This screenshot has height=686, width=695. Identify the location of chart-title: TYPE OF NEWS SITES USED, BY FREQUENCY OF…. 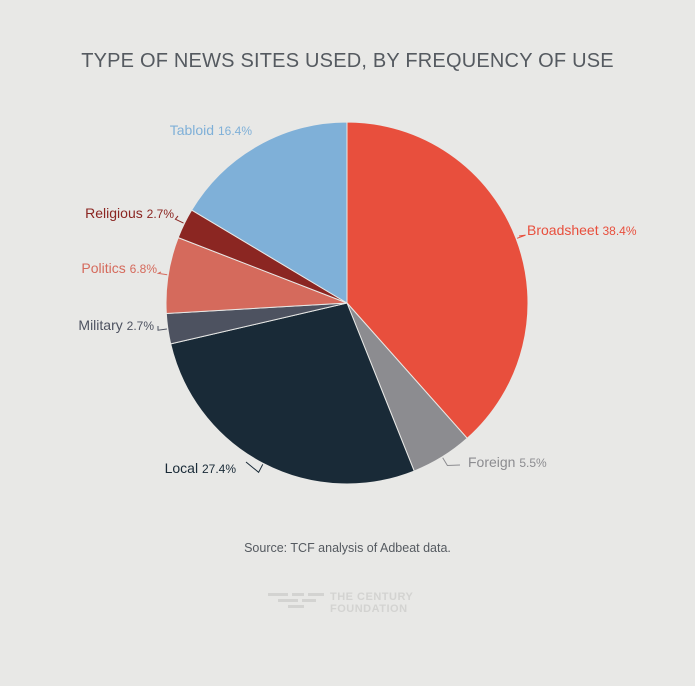
(347, 61).